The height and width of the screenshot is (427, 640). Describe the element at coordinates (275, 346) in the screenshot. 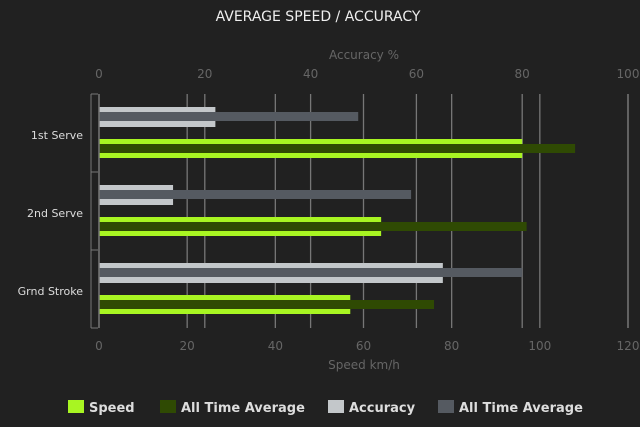

I see `speed-tick-label: 40` at that location.